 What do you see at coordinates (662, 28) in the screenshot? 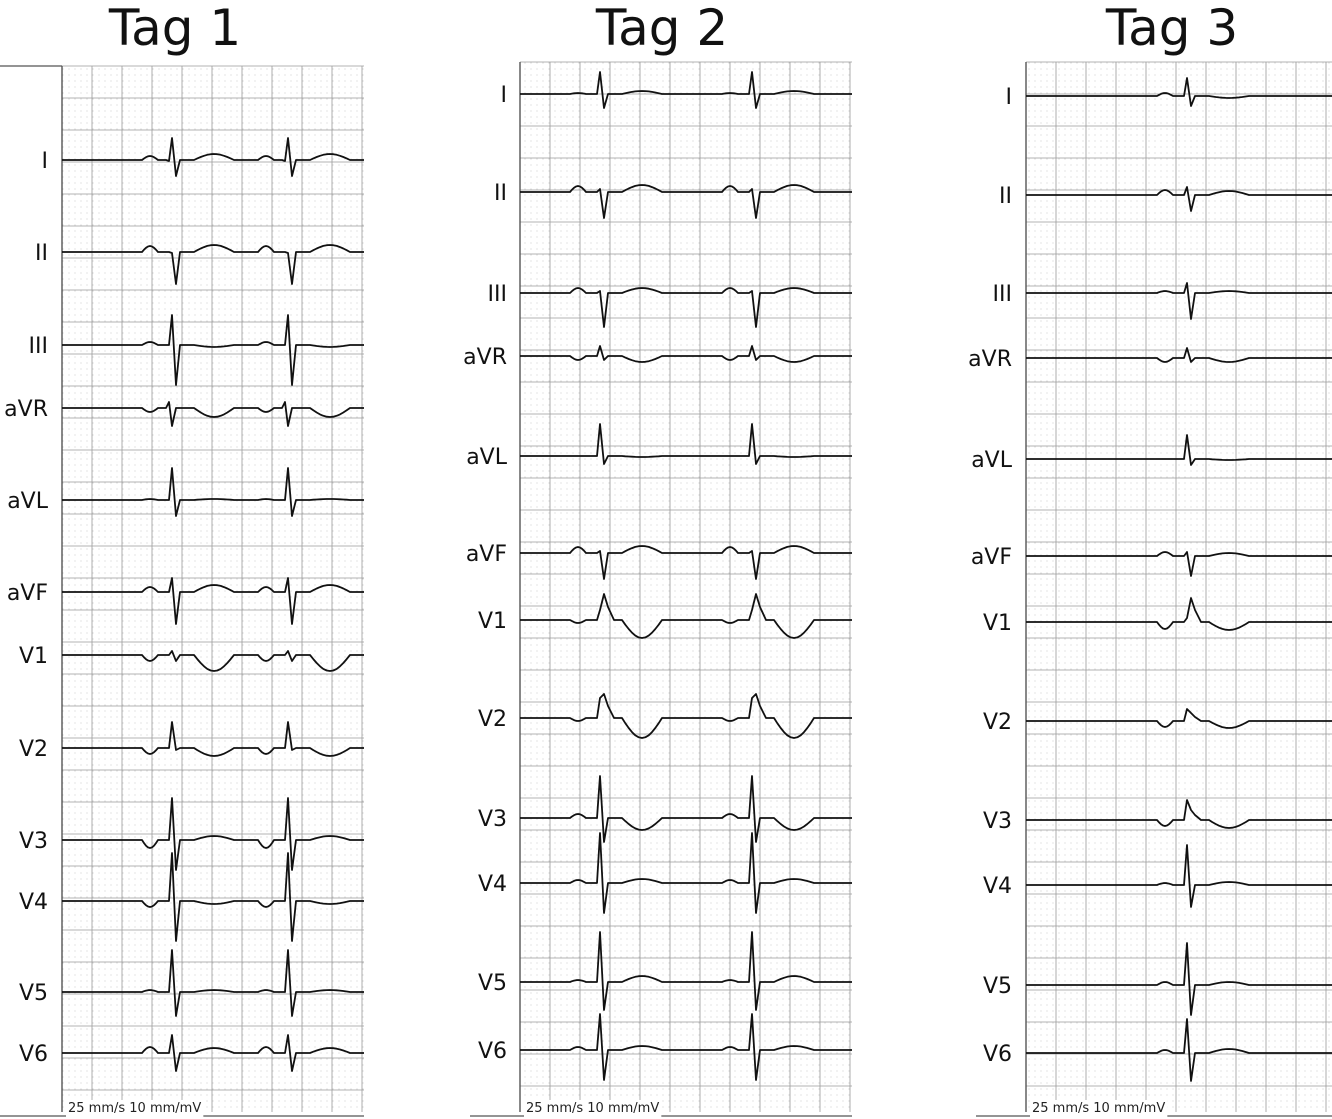
I see `panel-2-title: Tag 2` at bounding box center [662, 28].